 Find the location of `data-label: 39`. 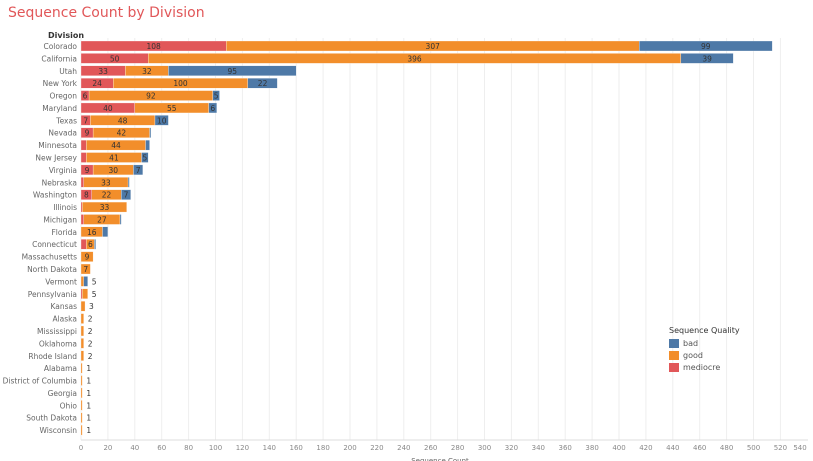

data-label: 39 is located at coordinates (707, 58).